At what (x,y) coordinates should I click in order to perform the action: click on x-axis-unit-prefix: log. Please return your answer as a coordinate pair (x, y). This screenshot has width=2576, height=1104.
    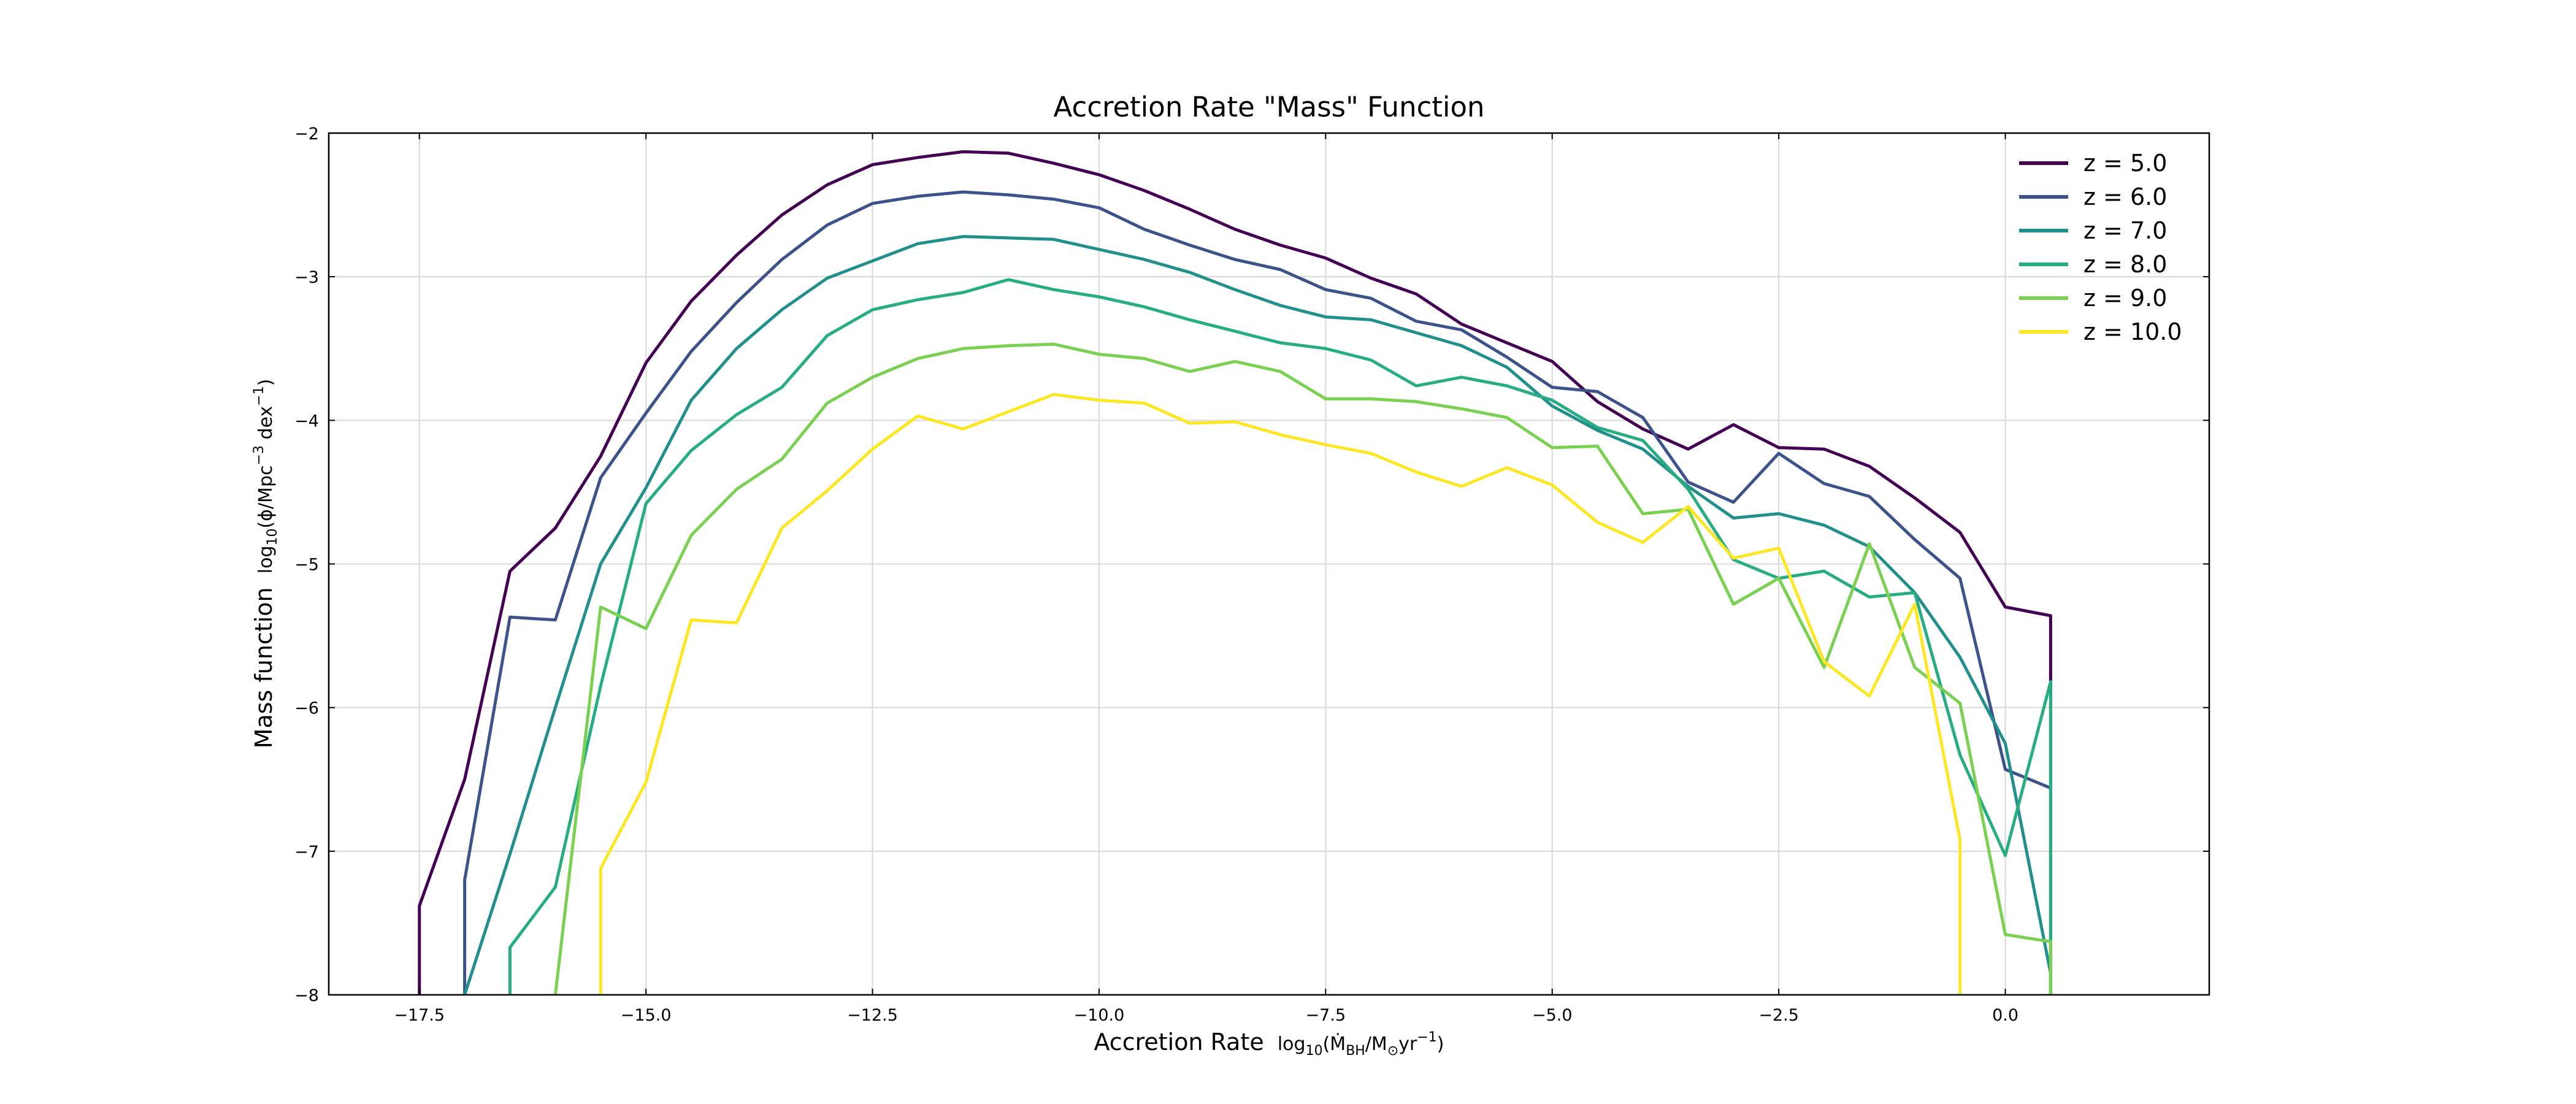
    Looking at the image, I should click on (1292, 1044).